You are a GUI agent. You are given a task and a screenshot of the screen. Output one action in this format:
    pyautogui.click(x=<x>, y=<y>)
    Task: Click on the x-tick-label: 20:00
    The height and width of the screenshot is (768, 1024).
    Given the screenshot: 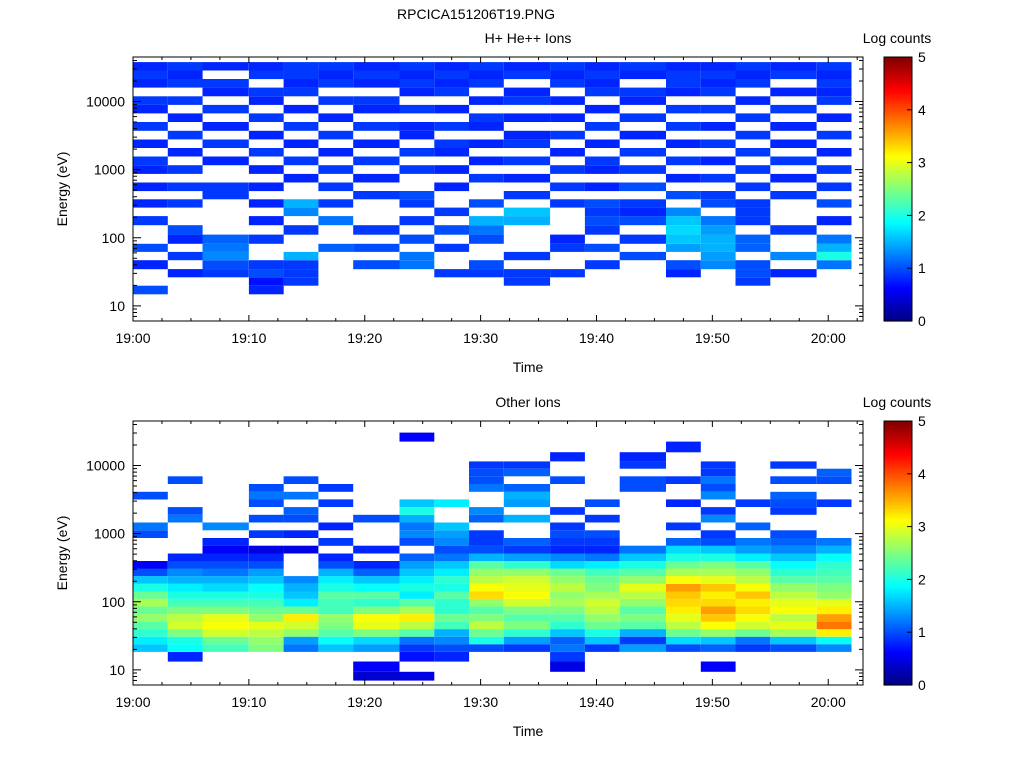 What is the action you would take?
    pyautogui.click(x=828, y=702)
    